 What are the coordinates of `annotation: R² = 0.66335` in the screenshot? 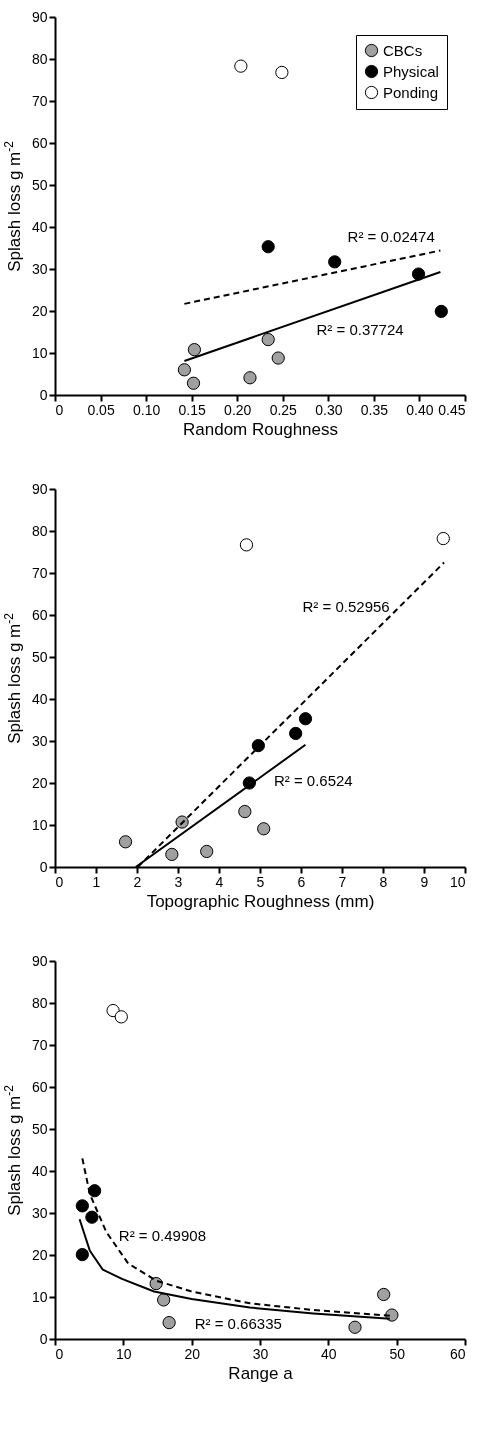 It's located at (238, 1324).